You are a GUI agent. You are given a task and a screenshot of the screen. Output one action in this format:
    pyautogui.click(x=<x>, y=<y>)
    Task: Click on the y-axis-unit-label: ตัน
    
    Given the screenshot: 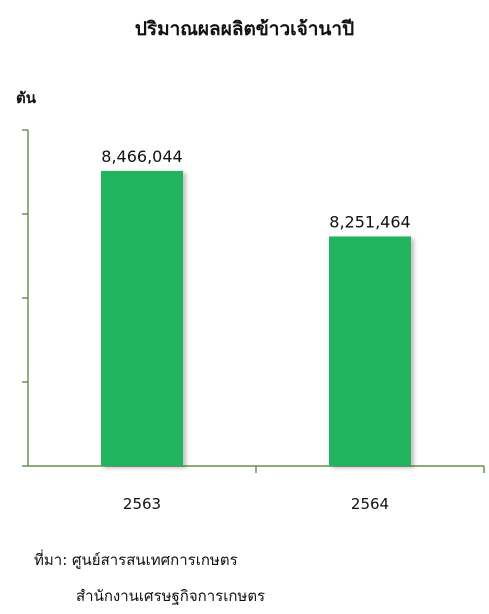 What is the action you would take?
    pyautogui.click(x=26, y=98)
    